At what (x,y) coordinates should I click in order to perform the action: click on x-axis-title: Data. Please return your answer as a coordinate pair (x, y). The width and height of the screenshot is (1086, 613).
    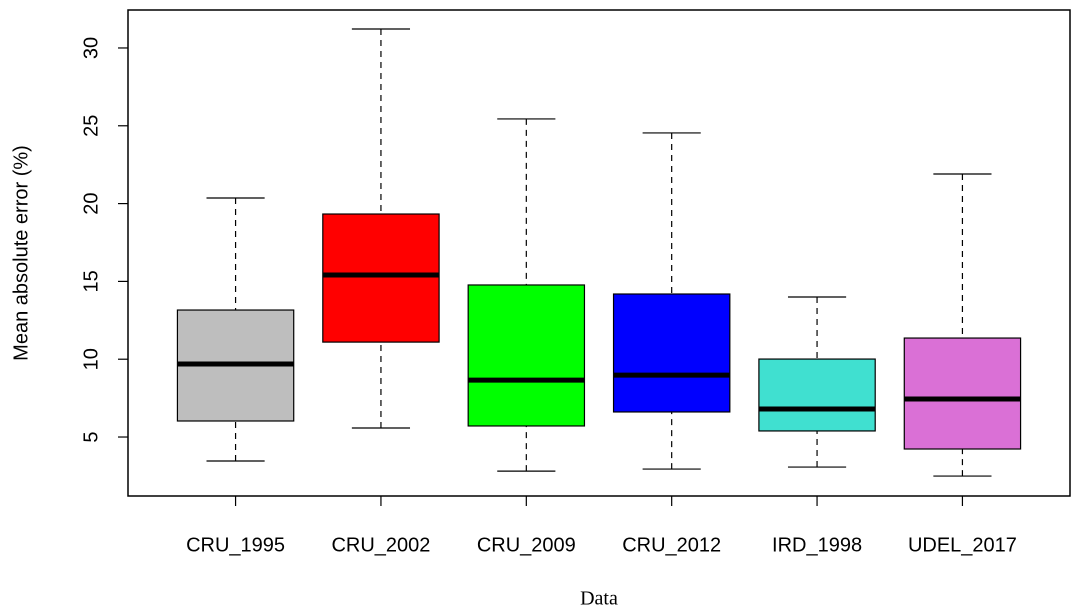
    Looking at the image, I should click on (599, 599).